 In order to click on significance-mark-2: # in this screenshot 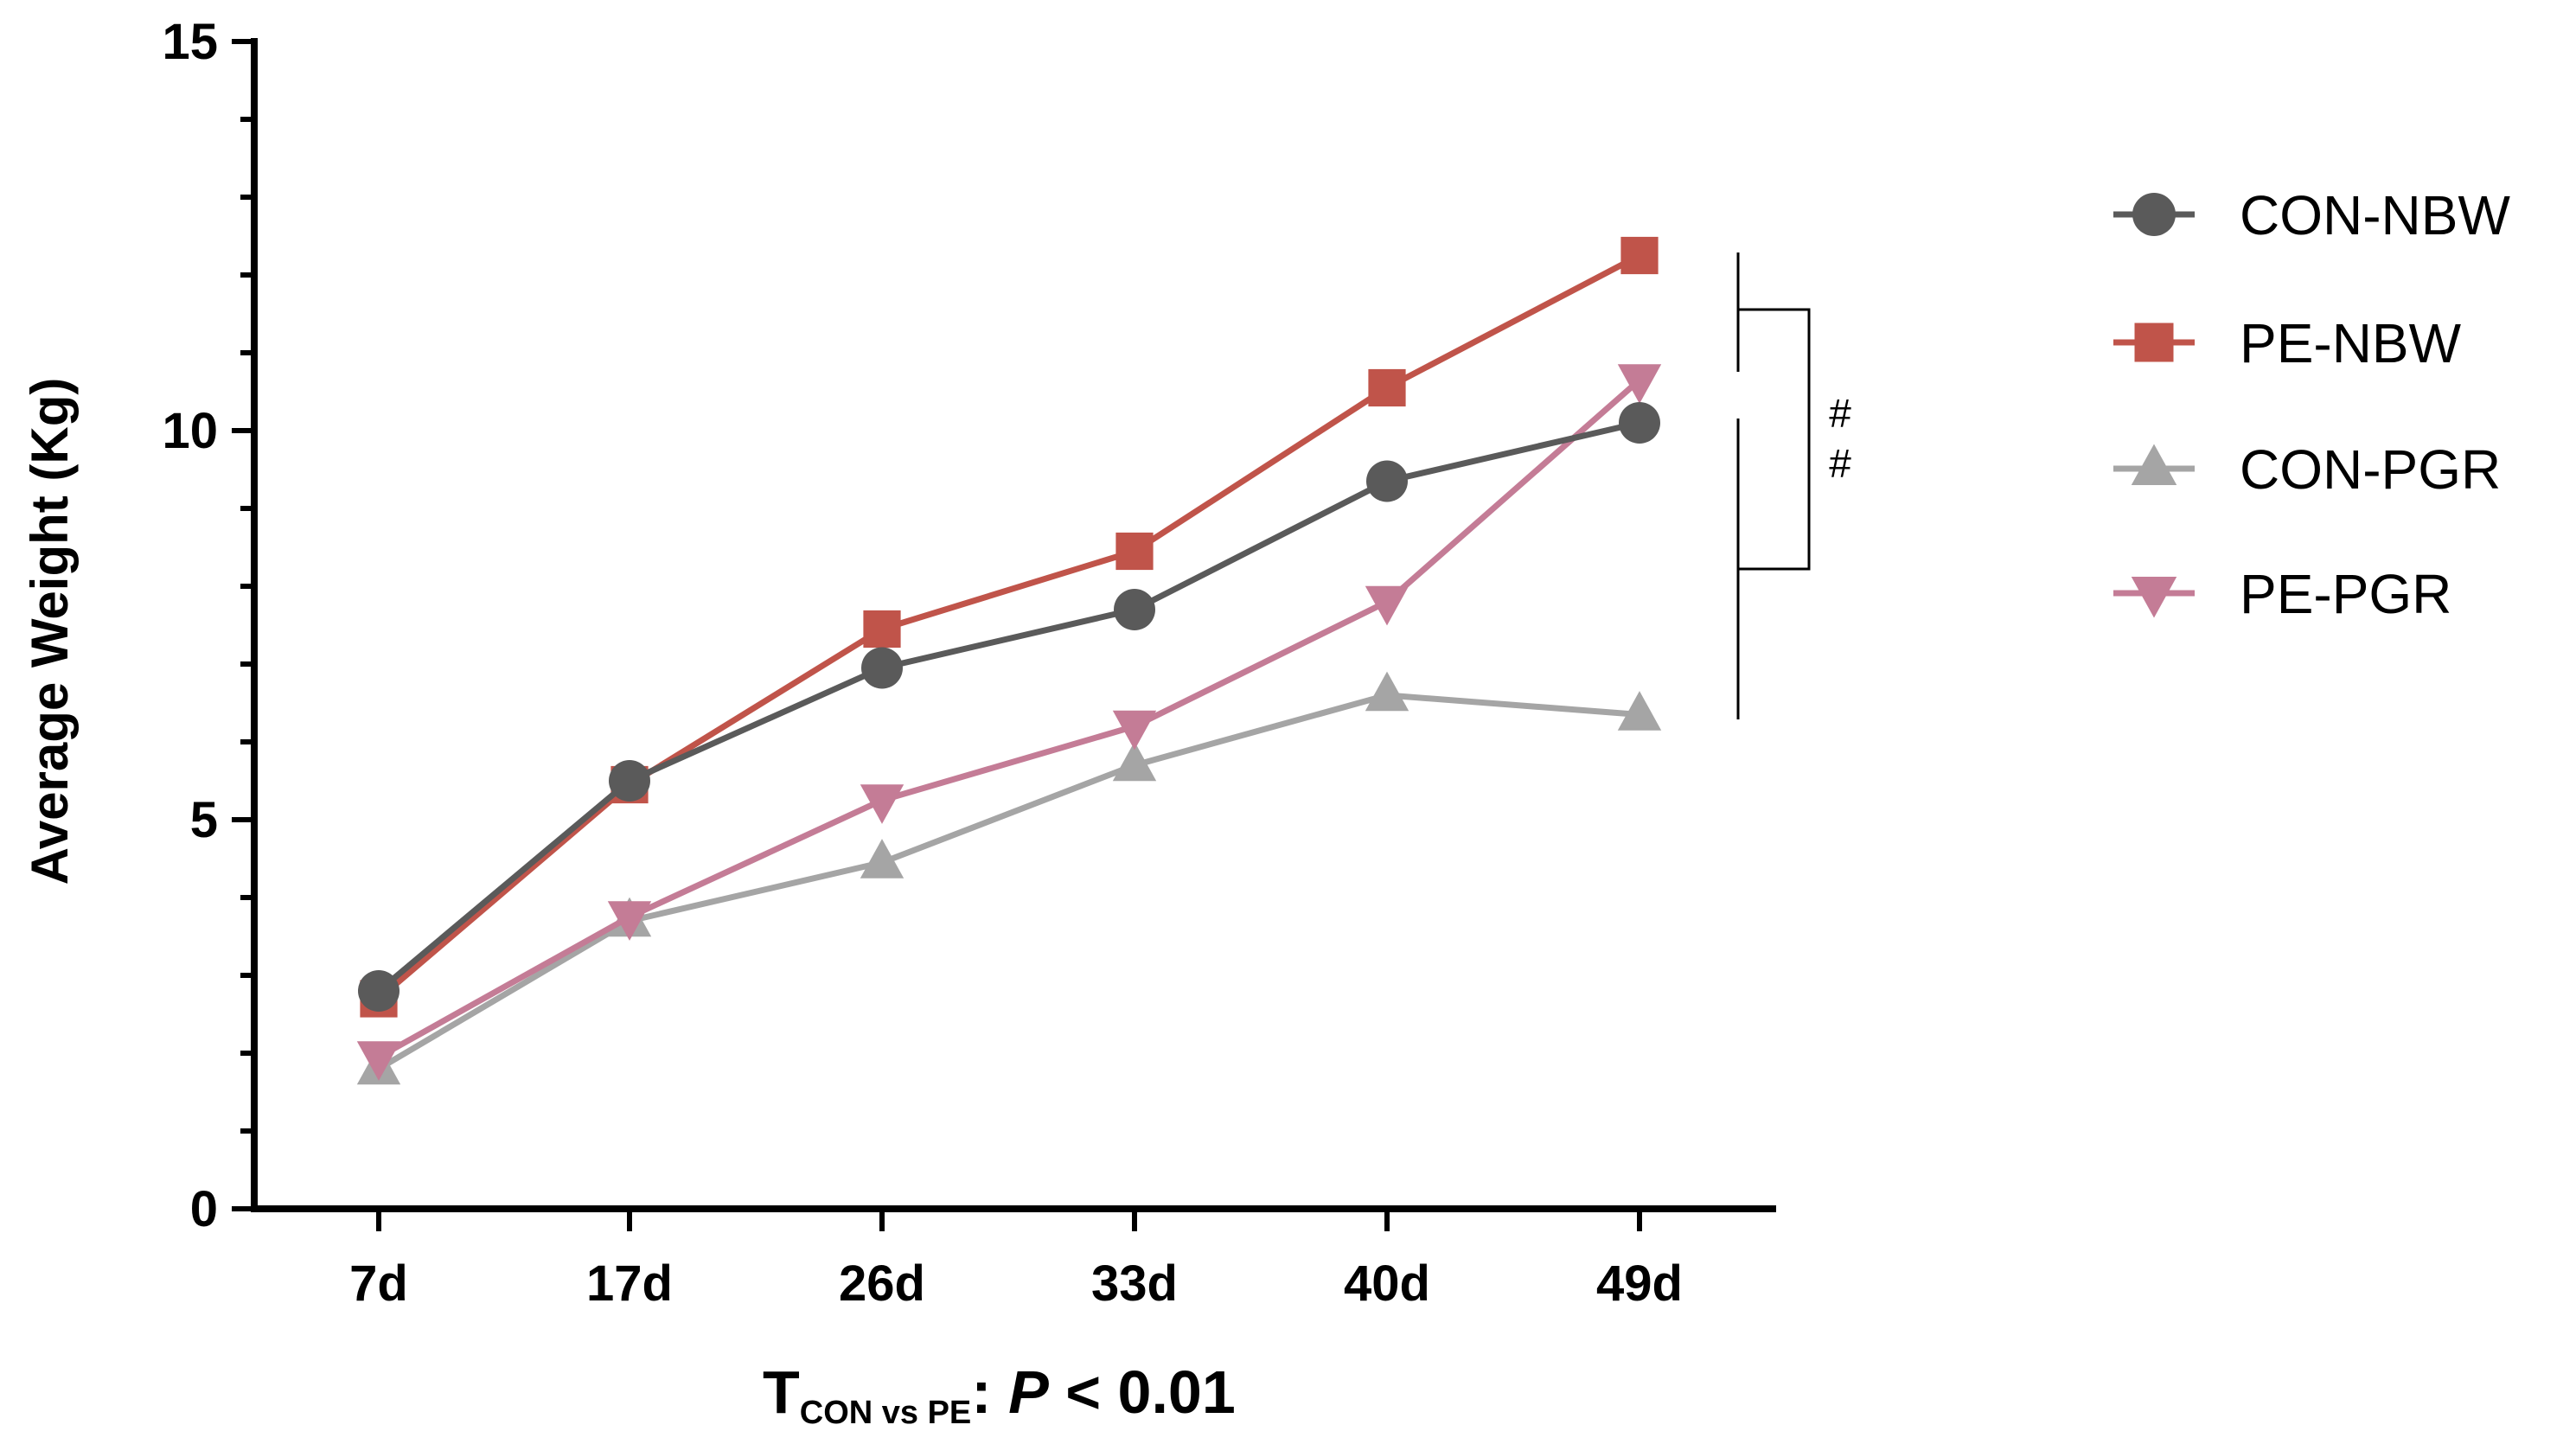, I will do `click(1840, 463)`.